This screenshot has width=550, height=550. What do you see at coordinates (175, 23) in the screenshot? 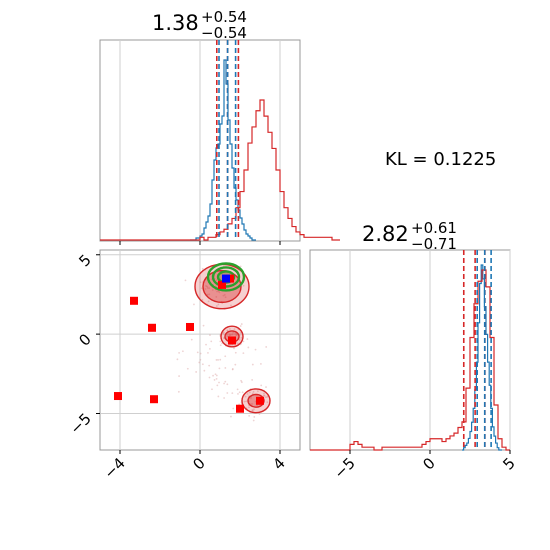
I see `tl-title-value: 1.38` at bounding box center [175, 23].